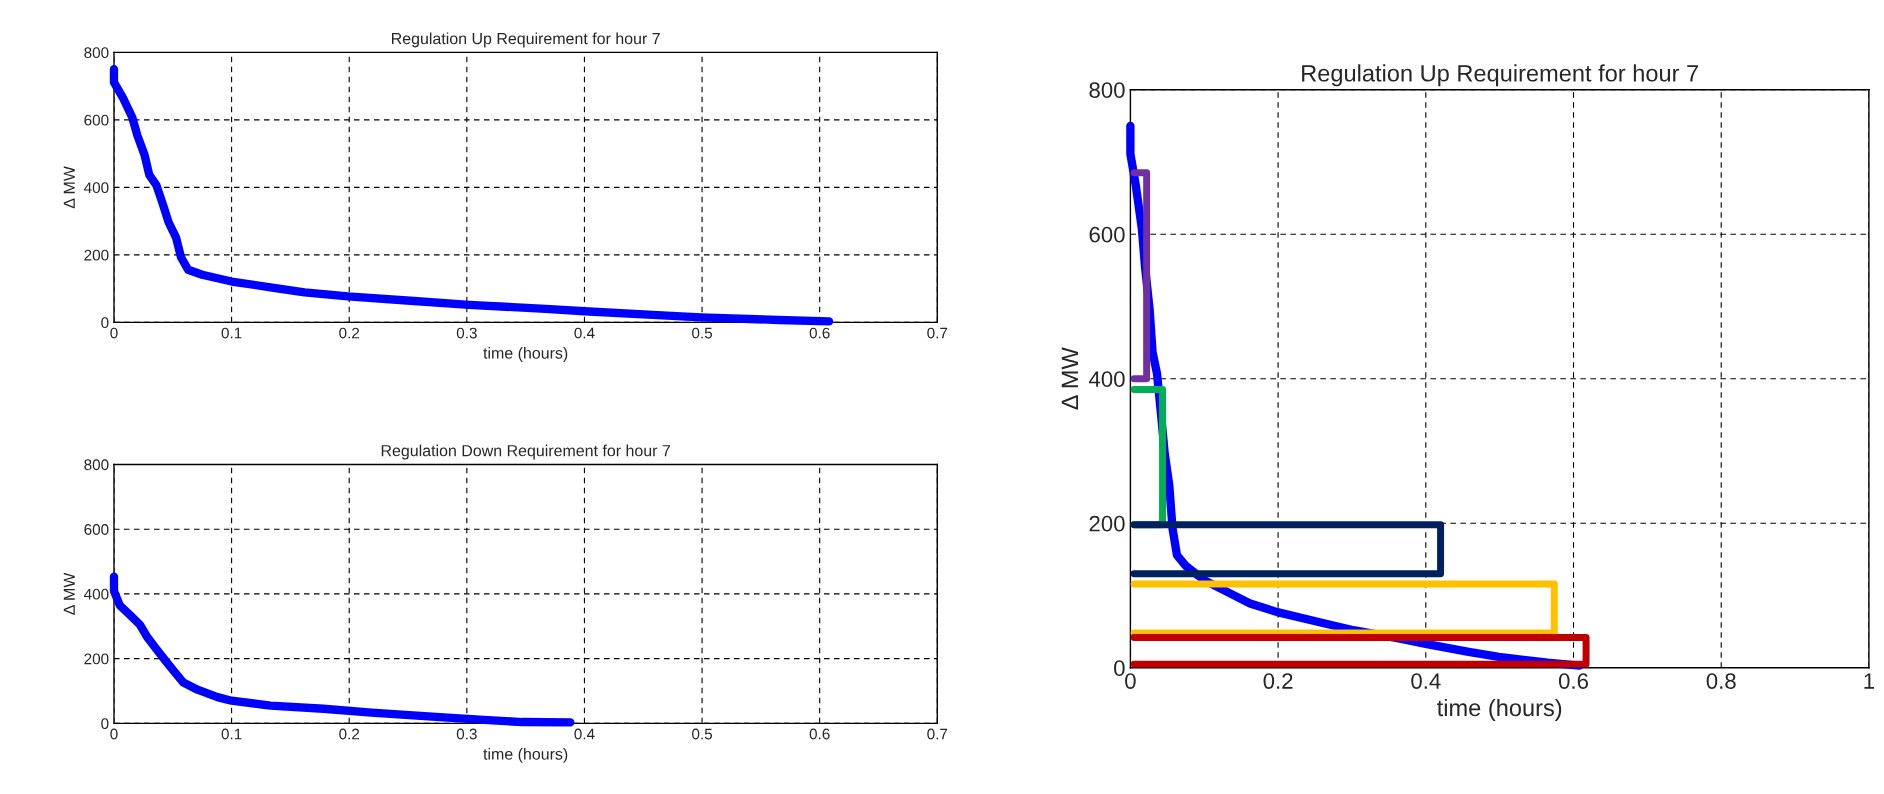  Describe the element at coordinates (526, 452) in the screenshot. I see `chart-title: Regulation Down Requirement for hour 7` at that location.